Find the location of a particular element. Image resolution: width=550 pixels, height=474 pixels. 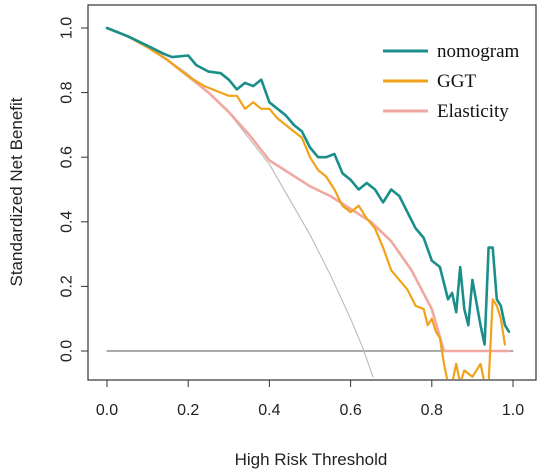

y-axis-title: Standardized Net Benefit is located at coordinates (16, 191).